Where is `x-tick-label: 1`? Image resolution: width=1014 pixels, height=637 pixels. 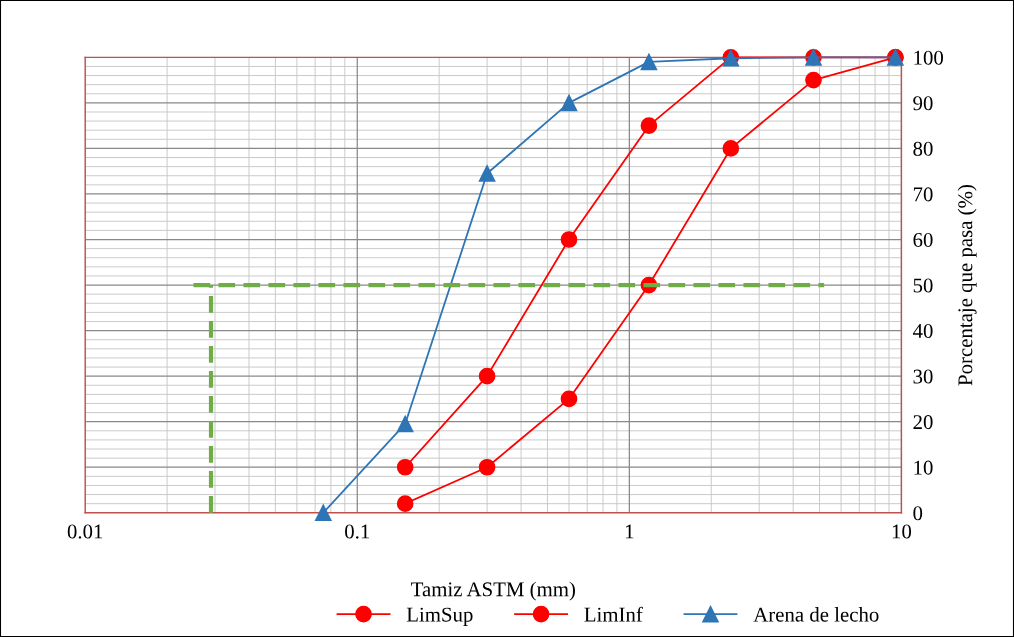
x-tick-label: 1 is located at coordinates (629, 531).